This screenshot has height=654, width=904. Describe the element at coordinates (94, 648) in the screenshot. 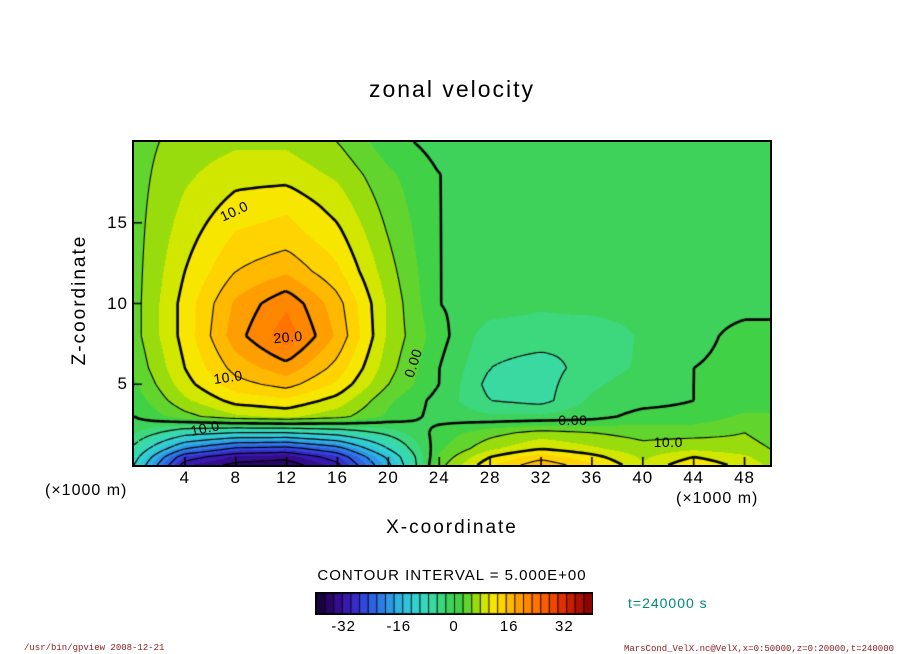

I see `footer-command: /usr/bin/gpview 2008-12-21` at that location.